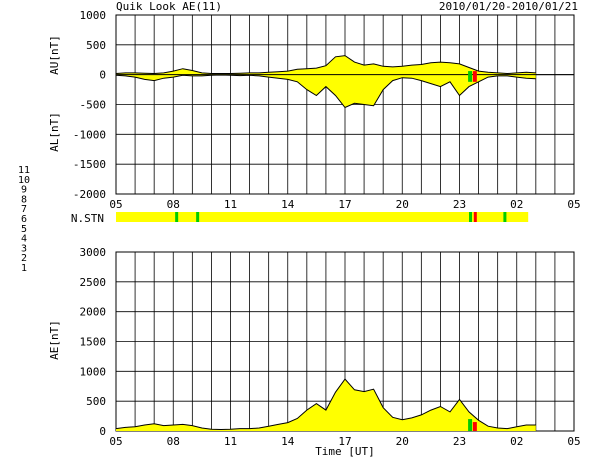 This screenshot has height=460, width=590. Describe the element at coordinates (93, 342) in the screenshot. I see `y-tick-label: 1500` at that location.